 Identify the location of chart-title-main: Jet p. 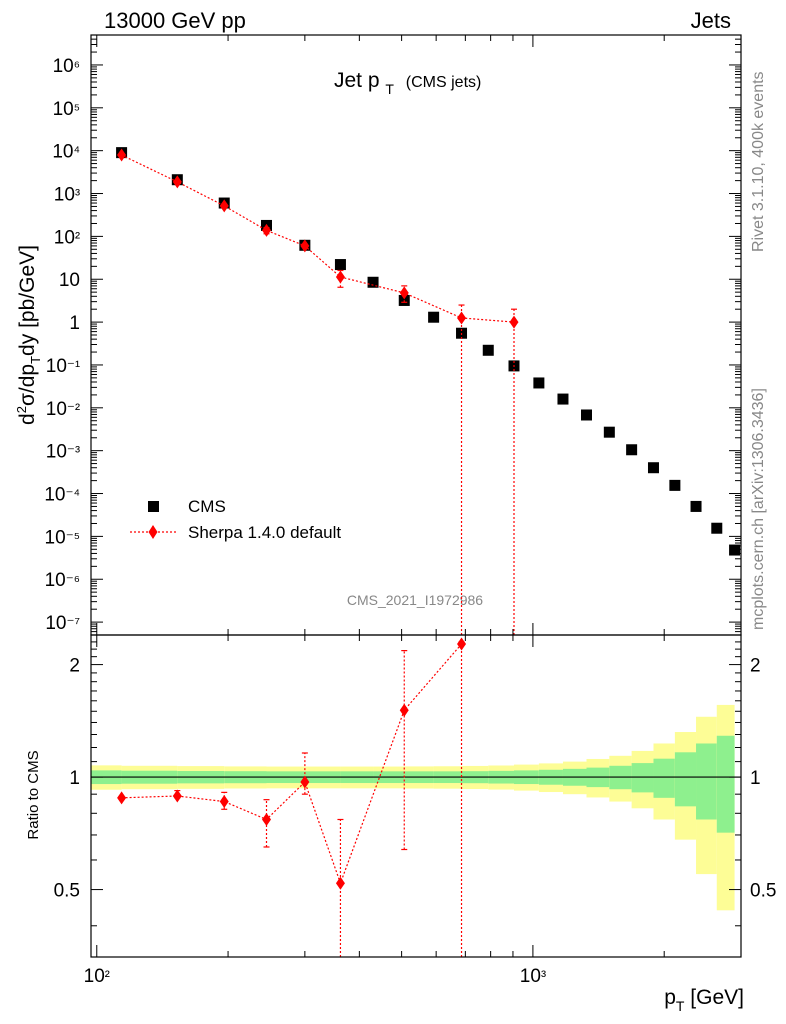
(357, 80).